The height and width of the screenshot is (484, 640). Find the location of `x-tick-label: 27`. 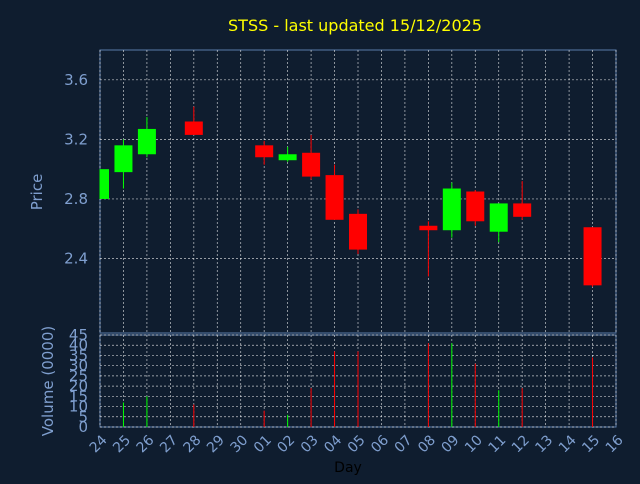

x-tick-label: 27 is located at coordinates (169, 444).